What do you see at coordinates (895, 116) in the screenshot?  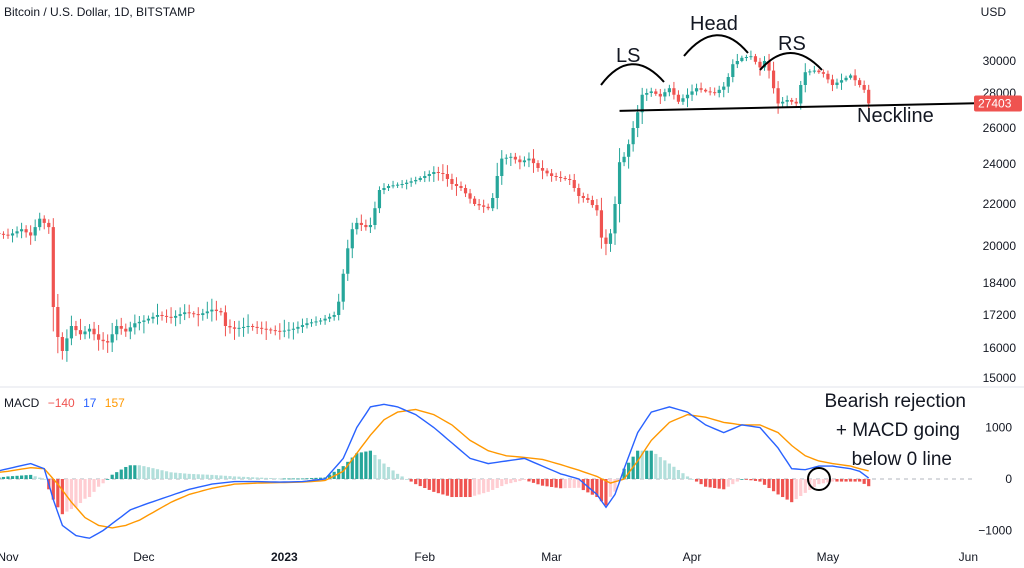 I see `neckline-label: Neckline` at bounding box center [895, 116].